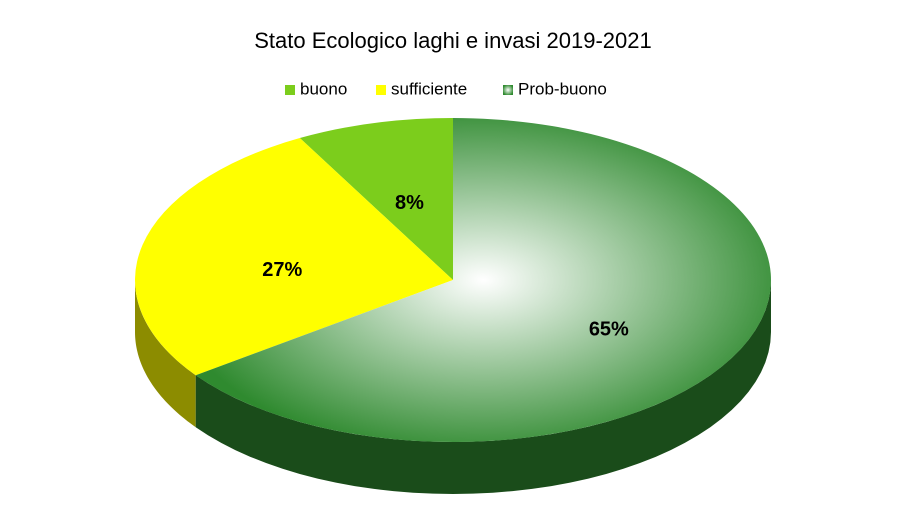 Image resolution: width=907 pixels, height=509 pixels. I want to click on value-label: 65%, so click(609, 330).